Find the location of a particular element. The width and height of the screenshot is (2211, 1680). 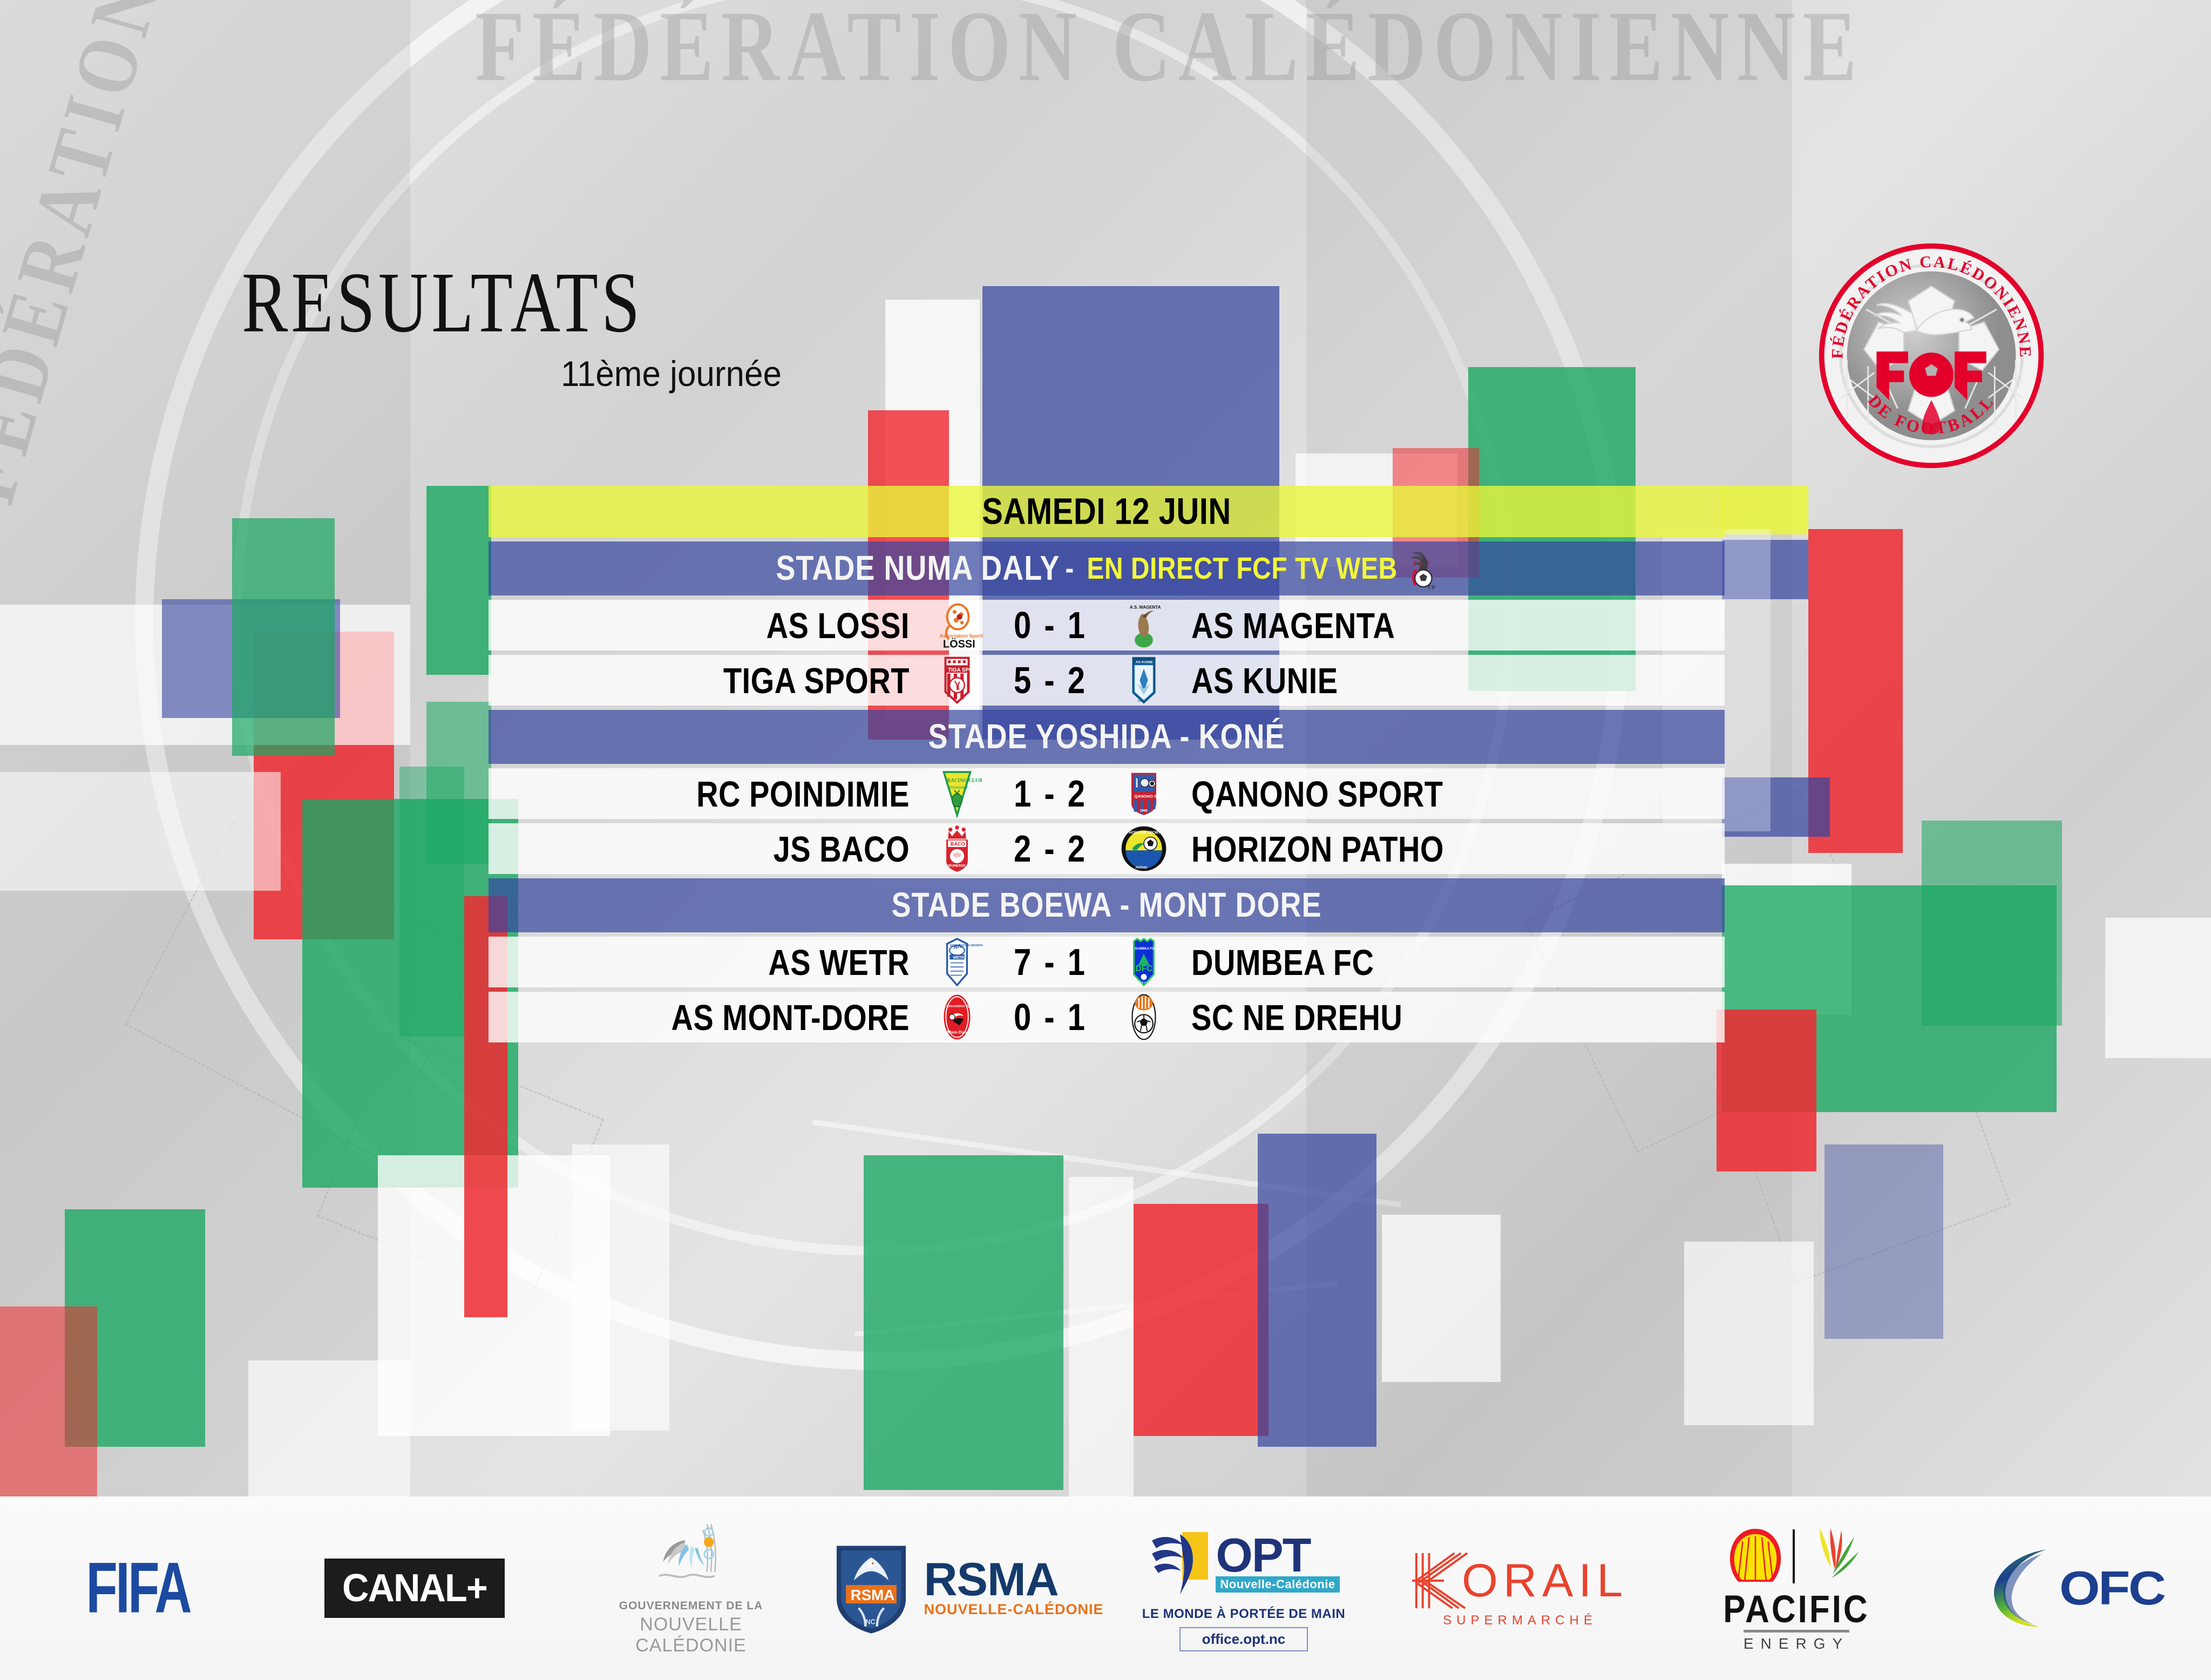

away-team-name: SC NE DREHU is located at coordinates (1297, 1017).